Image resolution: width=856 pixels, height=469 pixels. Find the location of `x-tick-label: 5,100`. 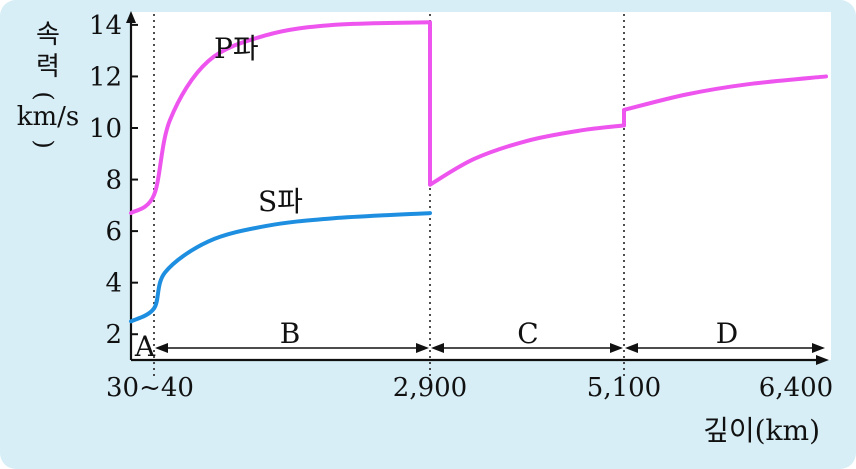

x-tick-label: 5,100 is located at coordinates (624, 388).